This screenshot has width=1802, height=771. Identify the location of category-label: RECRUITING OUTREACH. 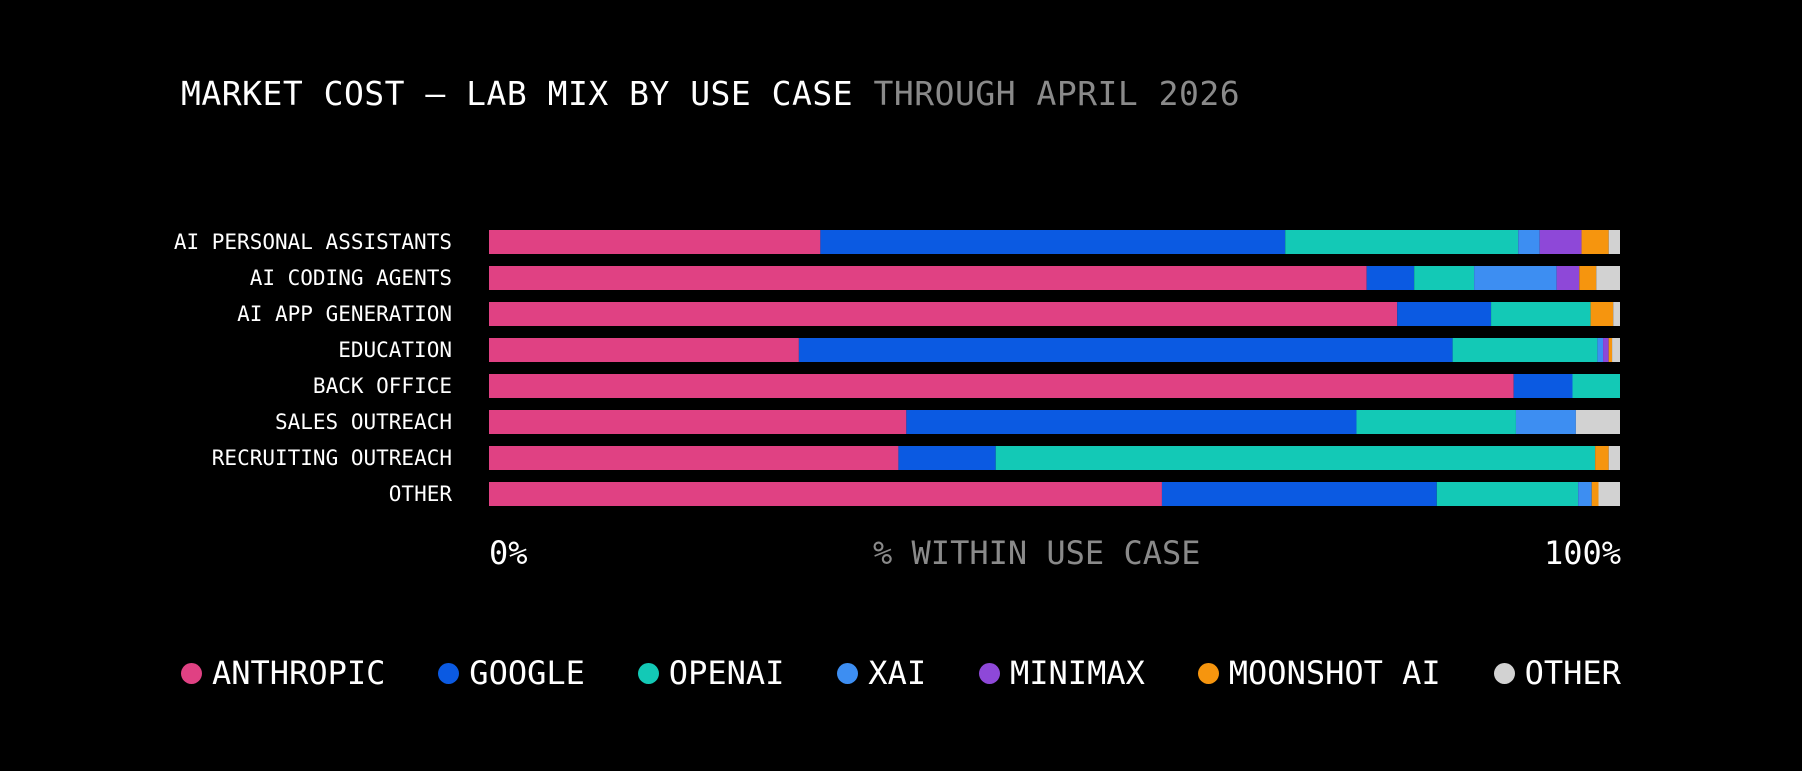
(332, 458).